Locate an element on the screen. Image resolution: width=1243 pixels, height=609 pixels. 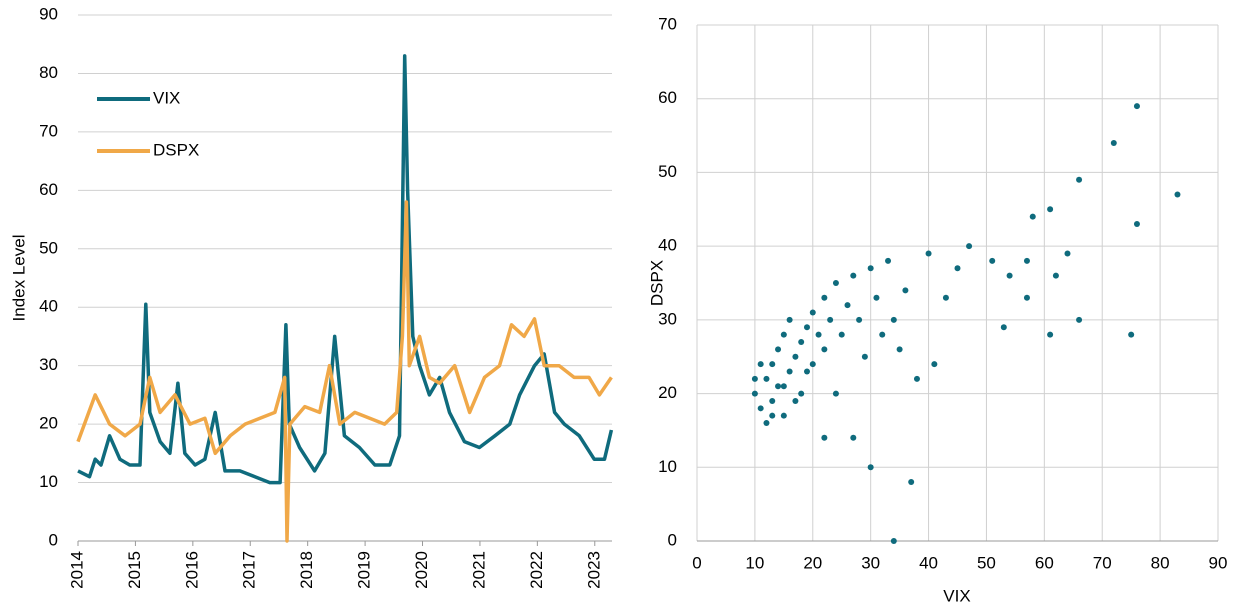
y-axis-title: Index Level is located at coordinates (18, 278).